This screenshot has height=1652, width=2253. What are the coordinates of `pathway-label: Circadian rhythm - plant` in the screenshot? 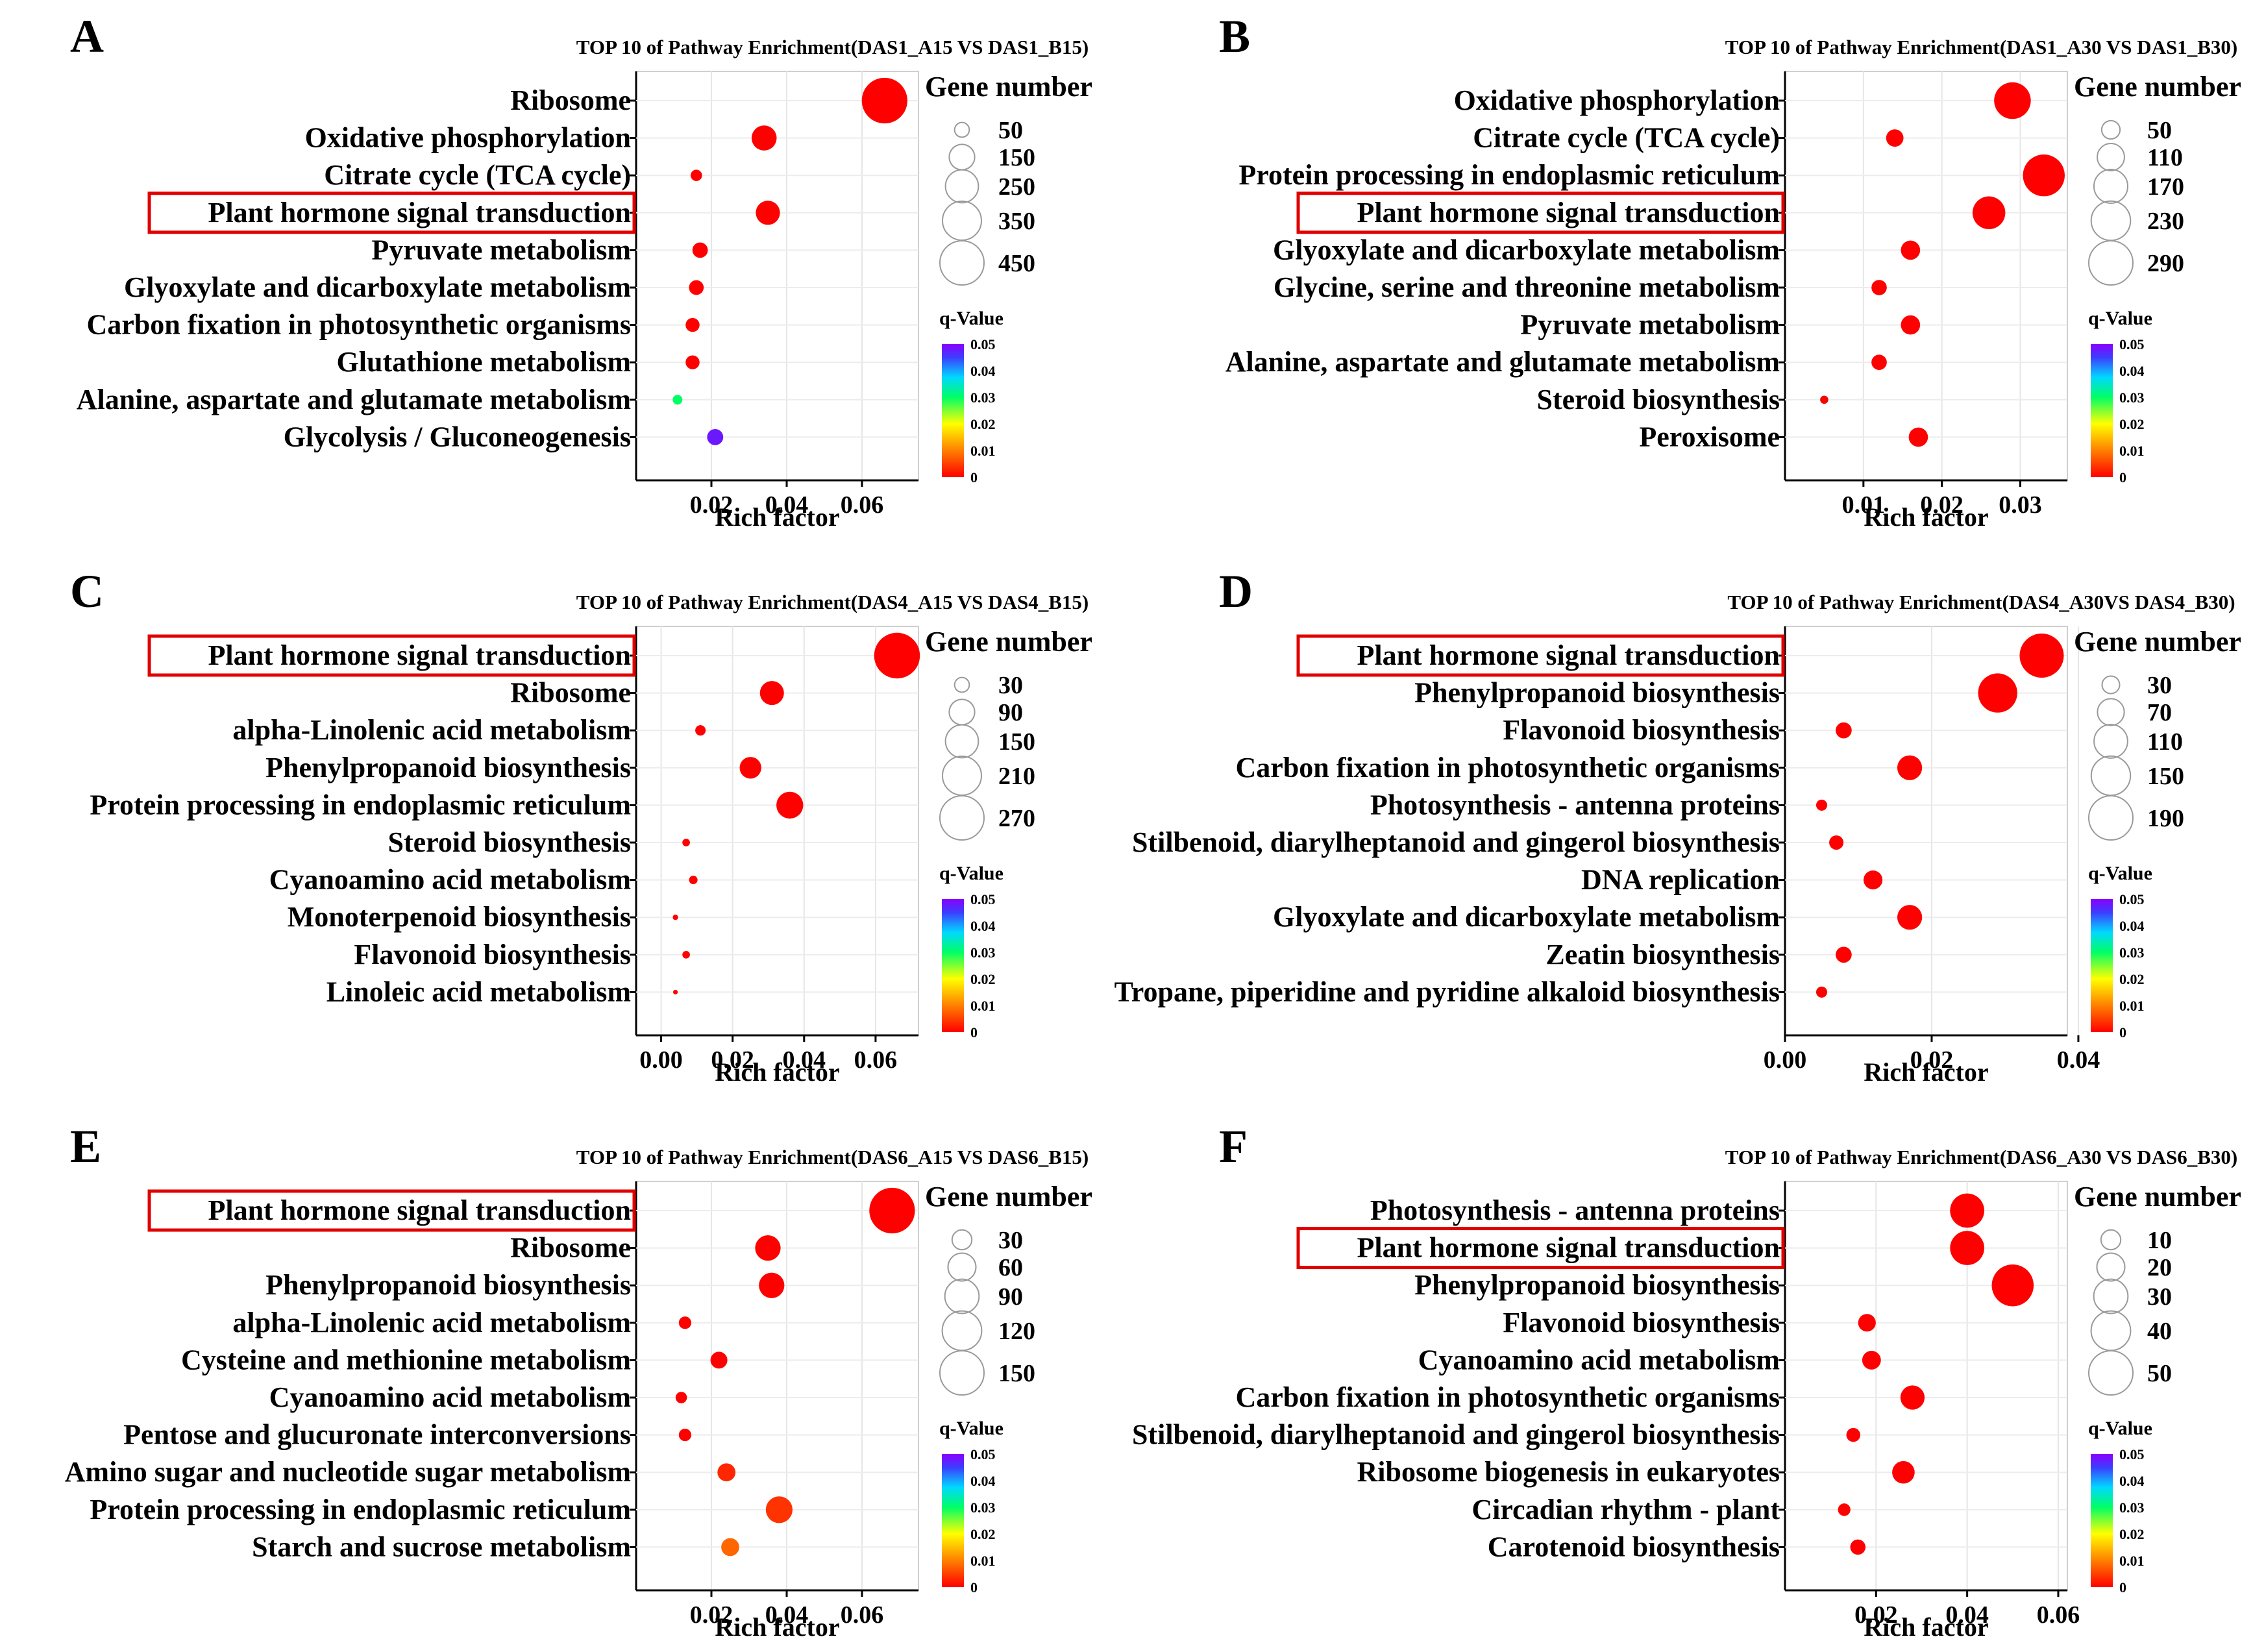 It's located at (1625, 1510).